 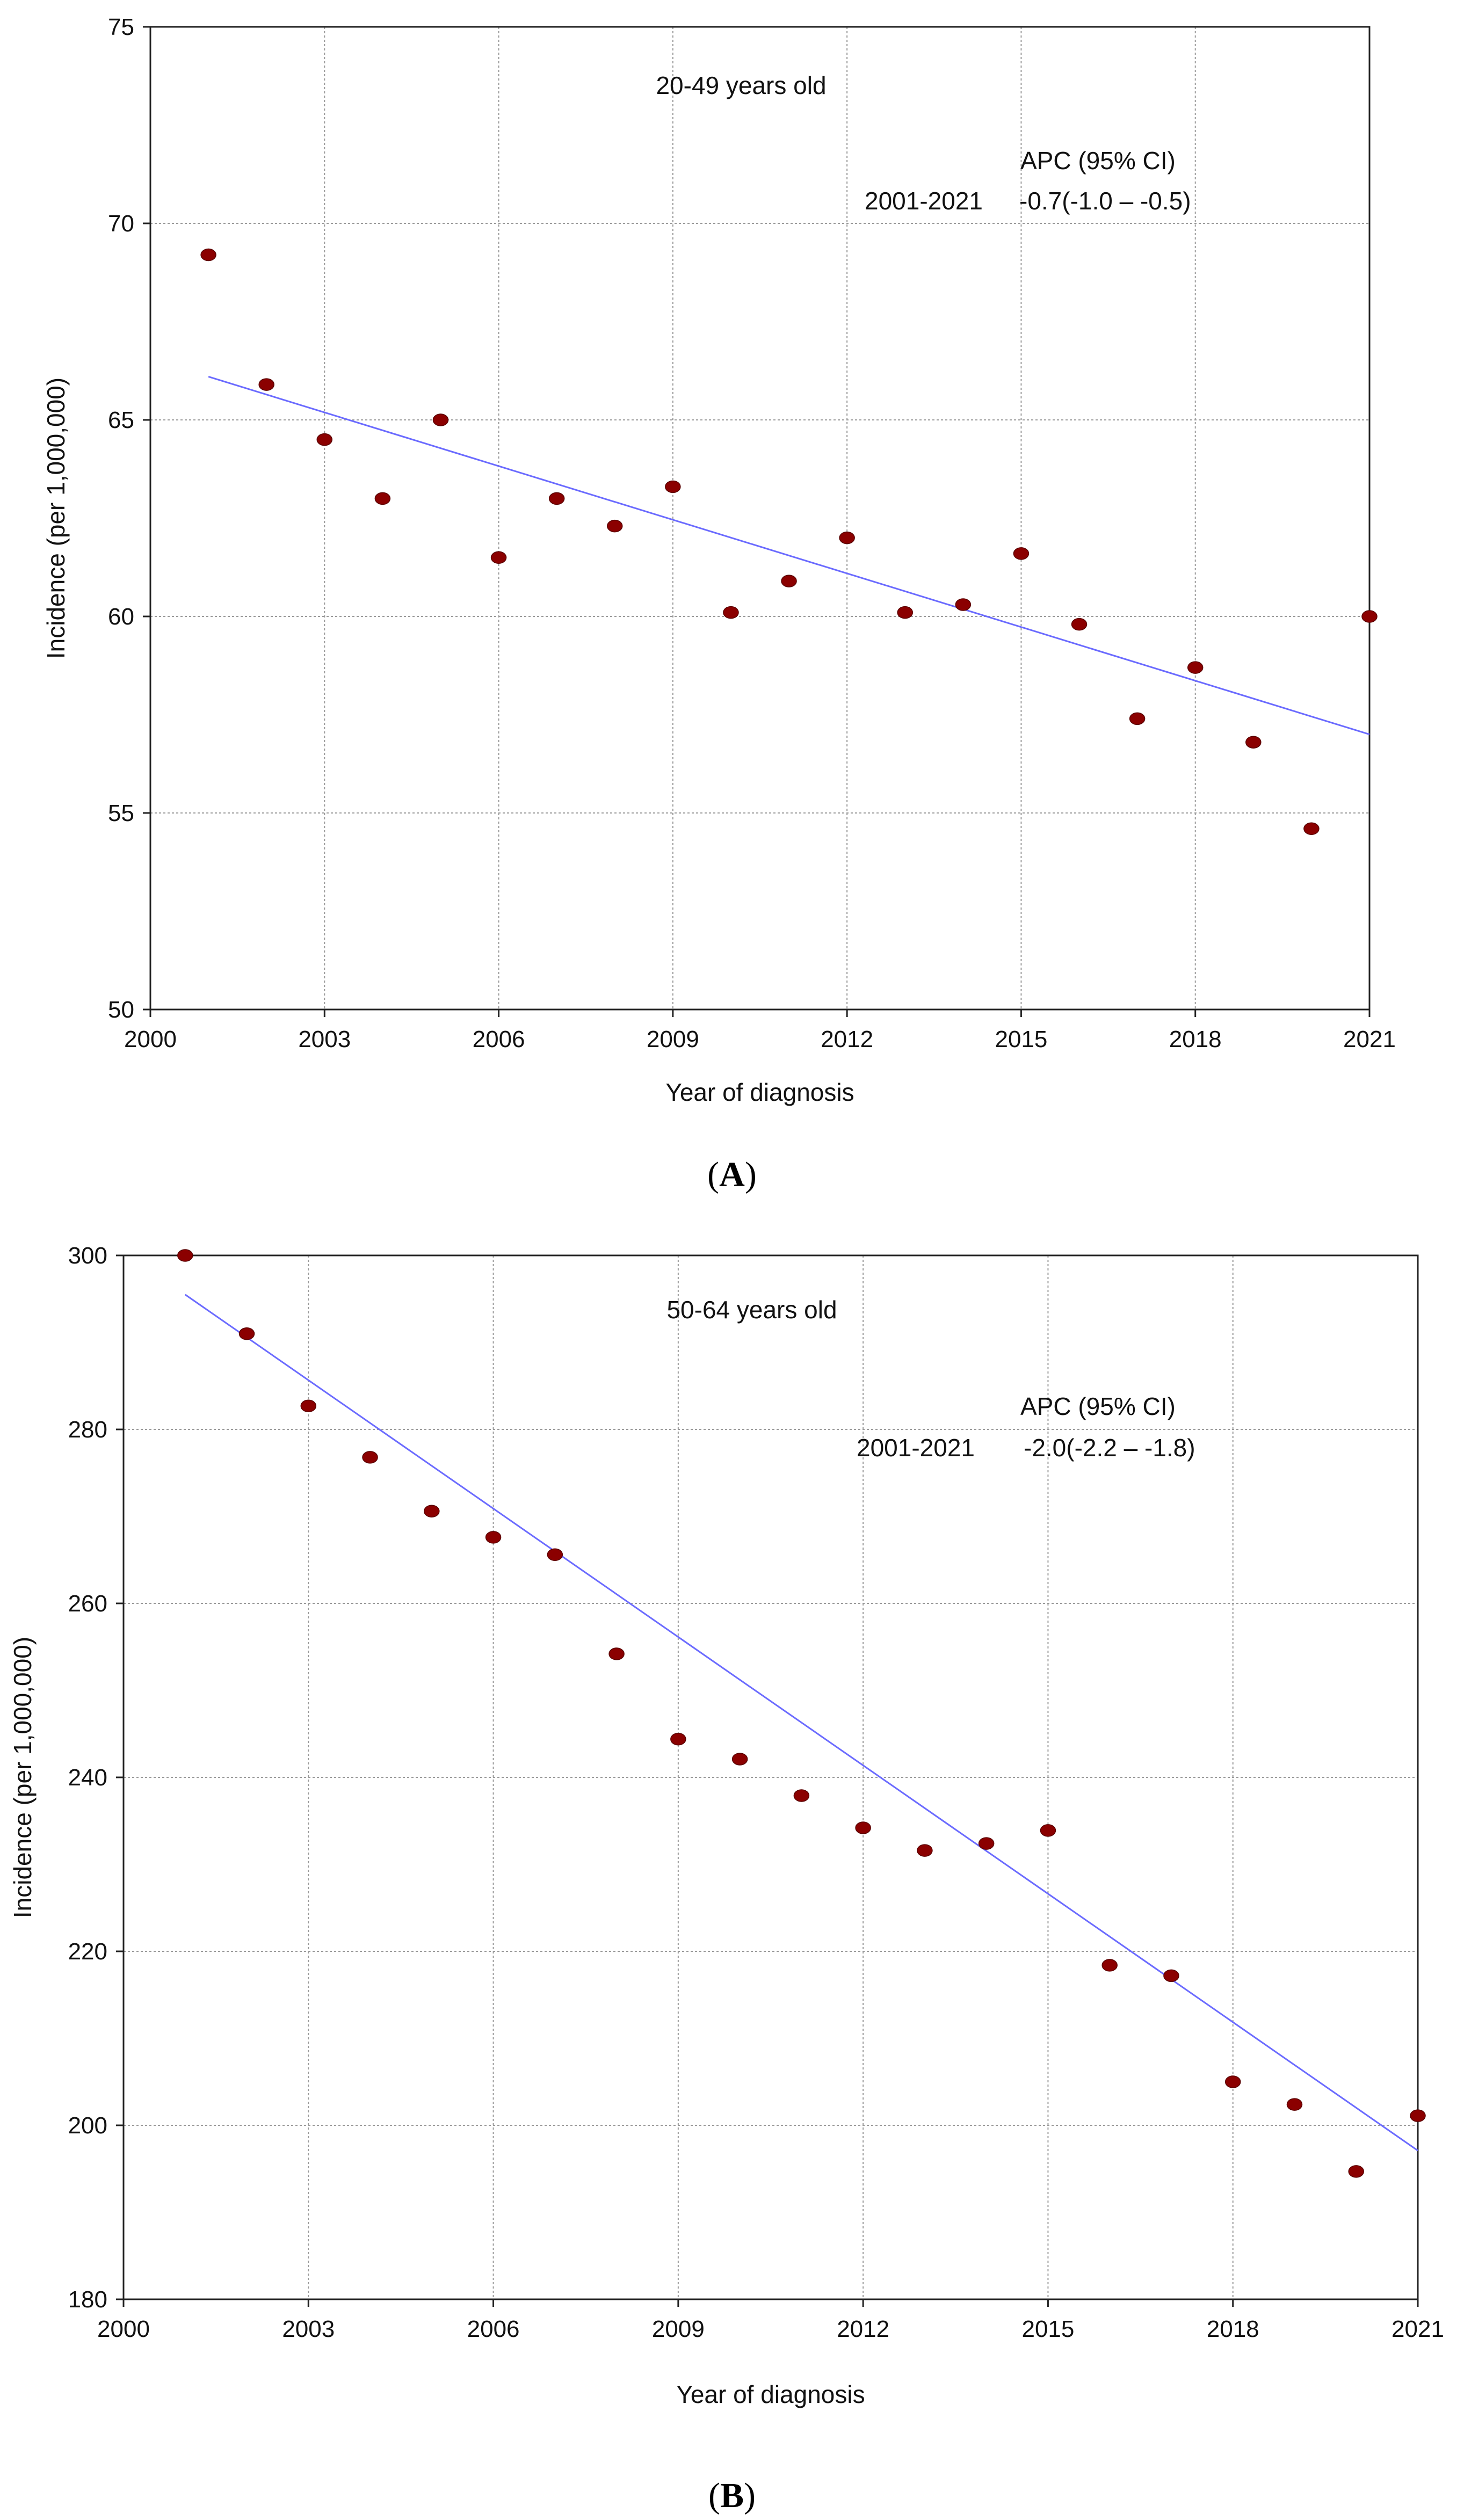 I want to click on chart-title: 50-64 years old, so click(x=752, y=1310).